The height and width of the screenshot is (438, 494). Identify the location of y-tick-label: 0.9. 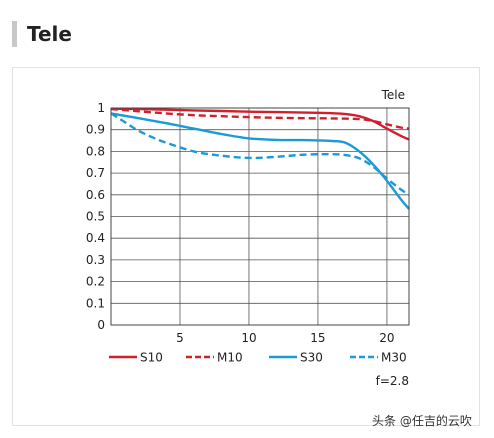
(95, 130).